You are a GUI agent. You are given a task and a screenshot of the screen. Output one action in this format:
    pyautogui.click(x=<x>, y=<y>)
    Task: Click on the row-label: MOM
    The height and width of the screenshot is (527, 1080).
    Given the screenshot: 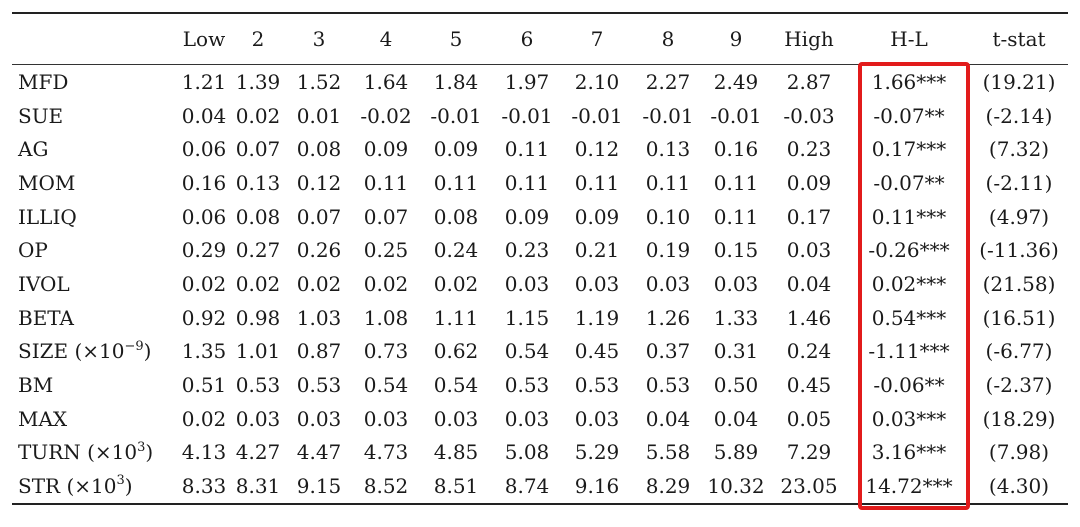 What is the action you would take?
    pyautogui.click(x=94, y=183)
    